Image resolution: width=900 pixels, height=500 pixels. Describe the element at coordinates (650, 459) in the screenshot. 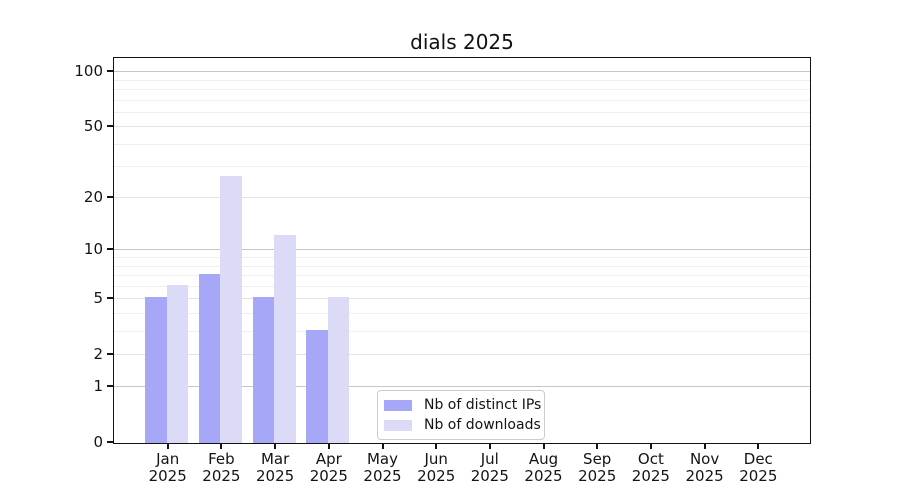

I see `x-tick-month: Oct` at that location.